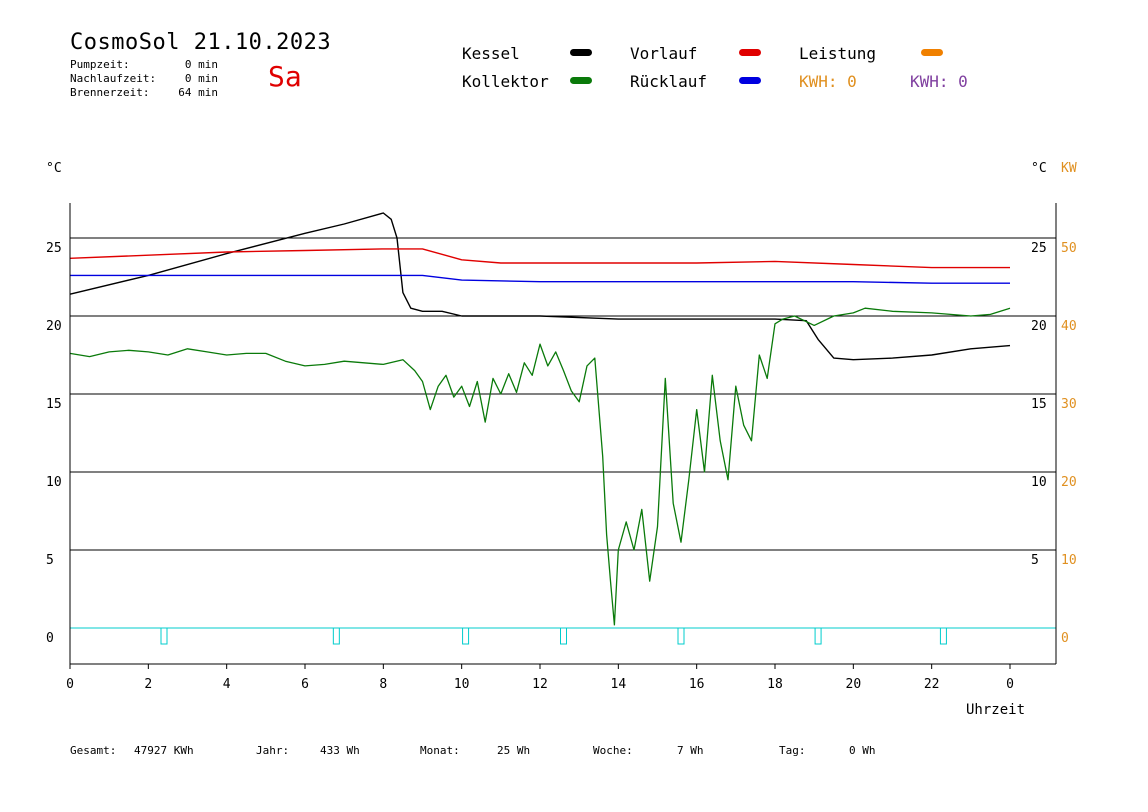  I want to click on x-axis-label: Uhrzeit, so click(996, 710).